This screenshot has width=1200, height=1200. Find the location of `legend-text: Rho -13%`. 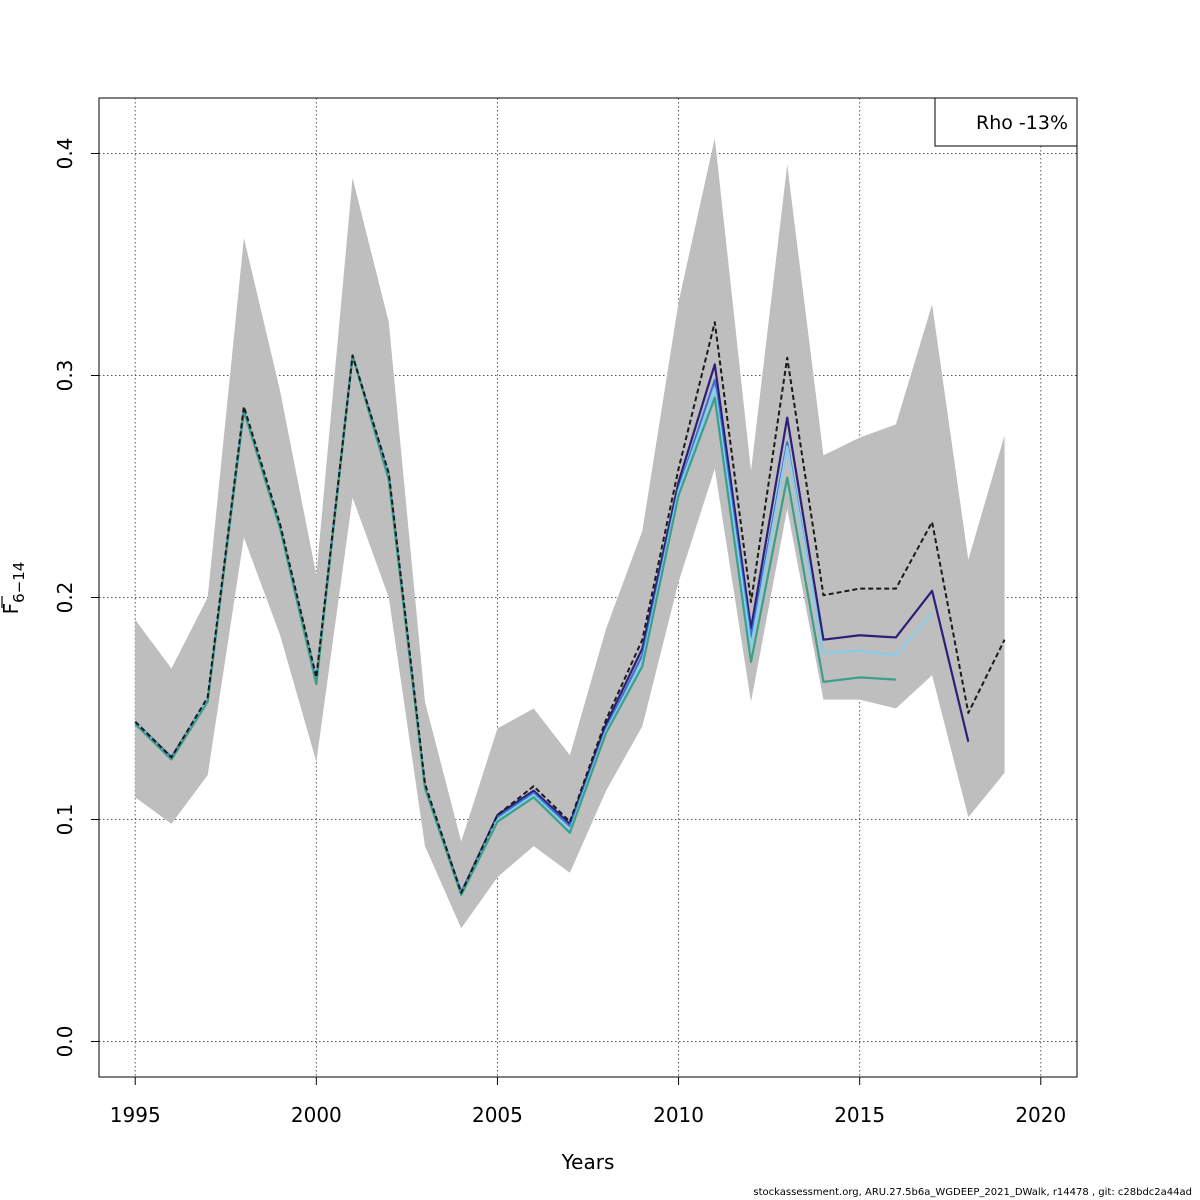

legend-text: Rho -13% is located at coordinates (1022, 123).